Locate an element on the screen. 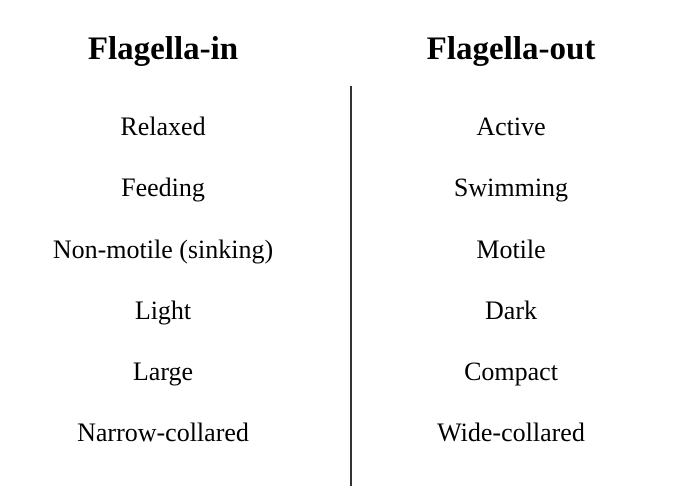 Image resolution: width=683 pixels, height=503 pixels. list-item: Relaxed is located at coordinates (163, 126).